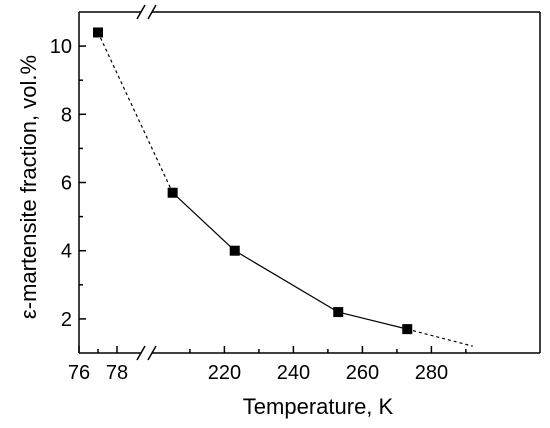  I want to click on extrapolation-segment, so click(440, 337).